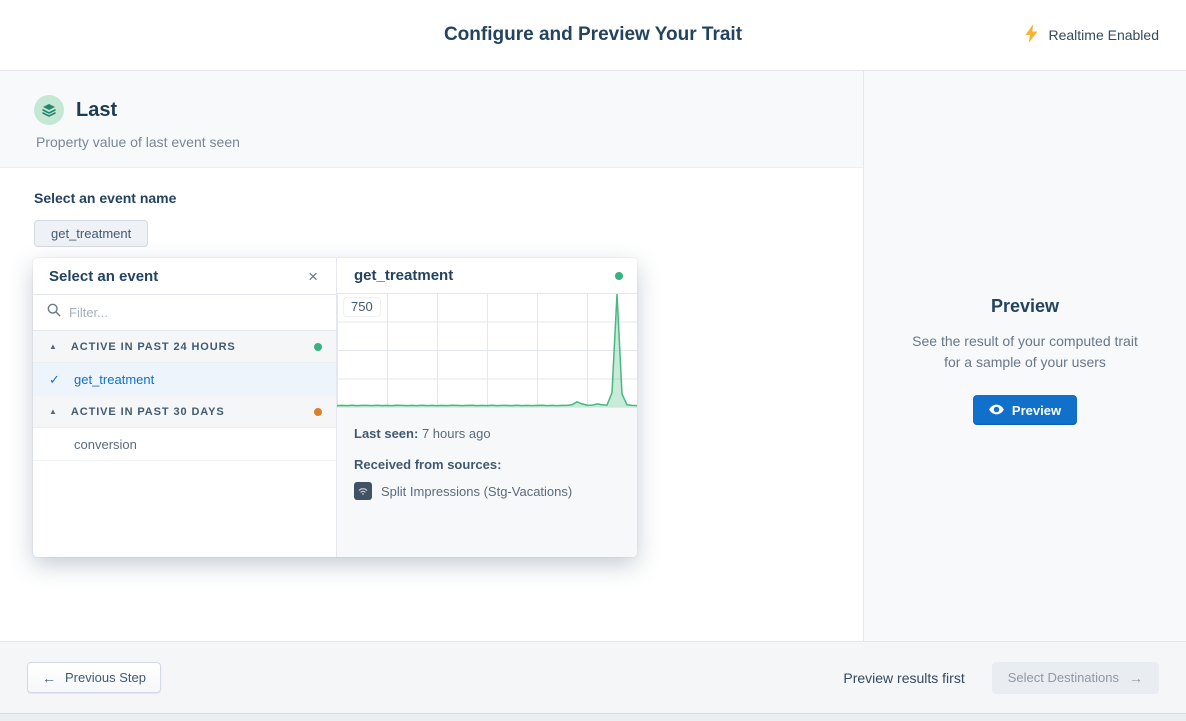 This screenshot has width=1186, height=721. I want to click on chart-area, so click(487, 350).